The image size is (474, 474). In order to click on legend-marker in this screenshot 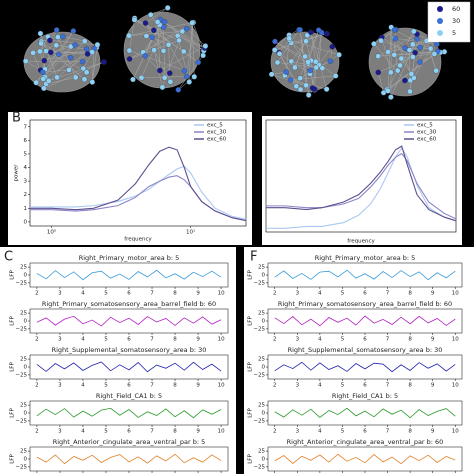, I will do `click(440, 9)`.